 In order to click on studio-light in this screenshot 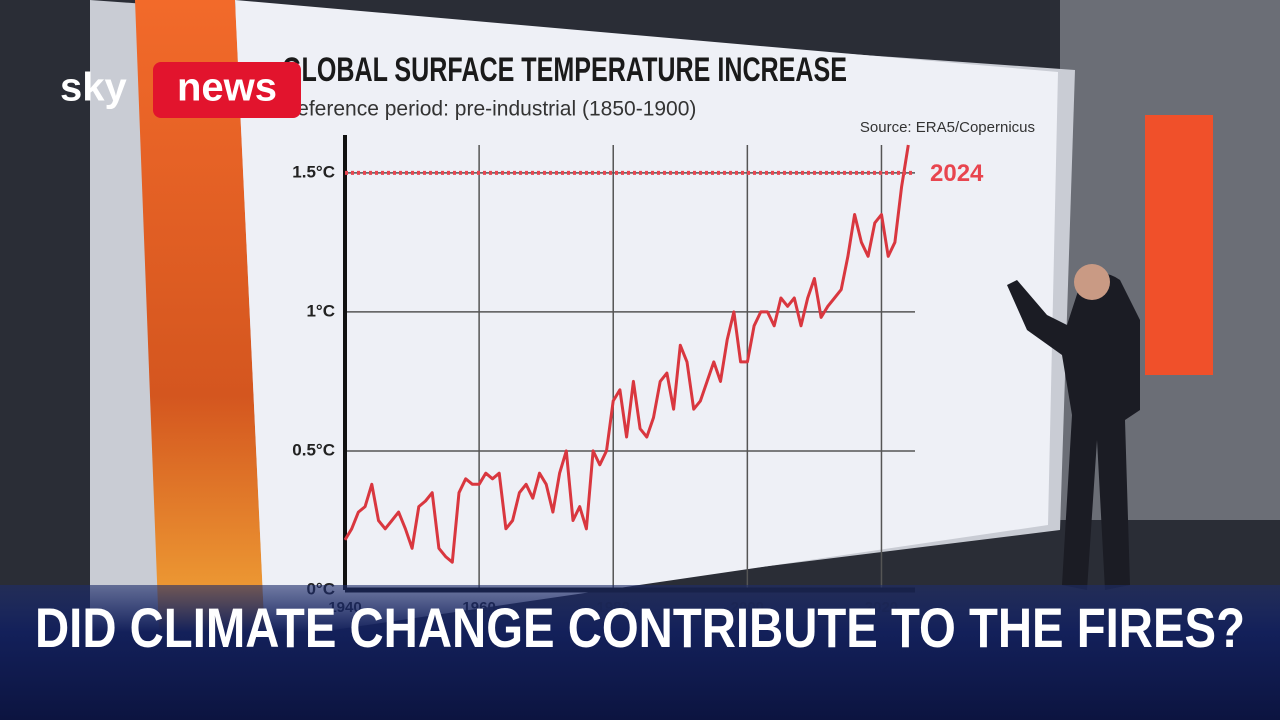, I will do `click(1179, 245)`.